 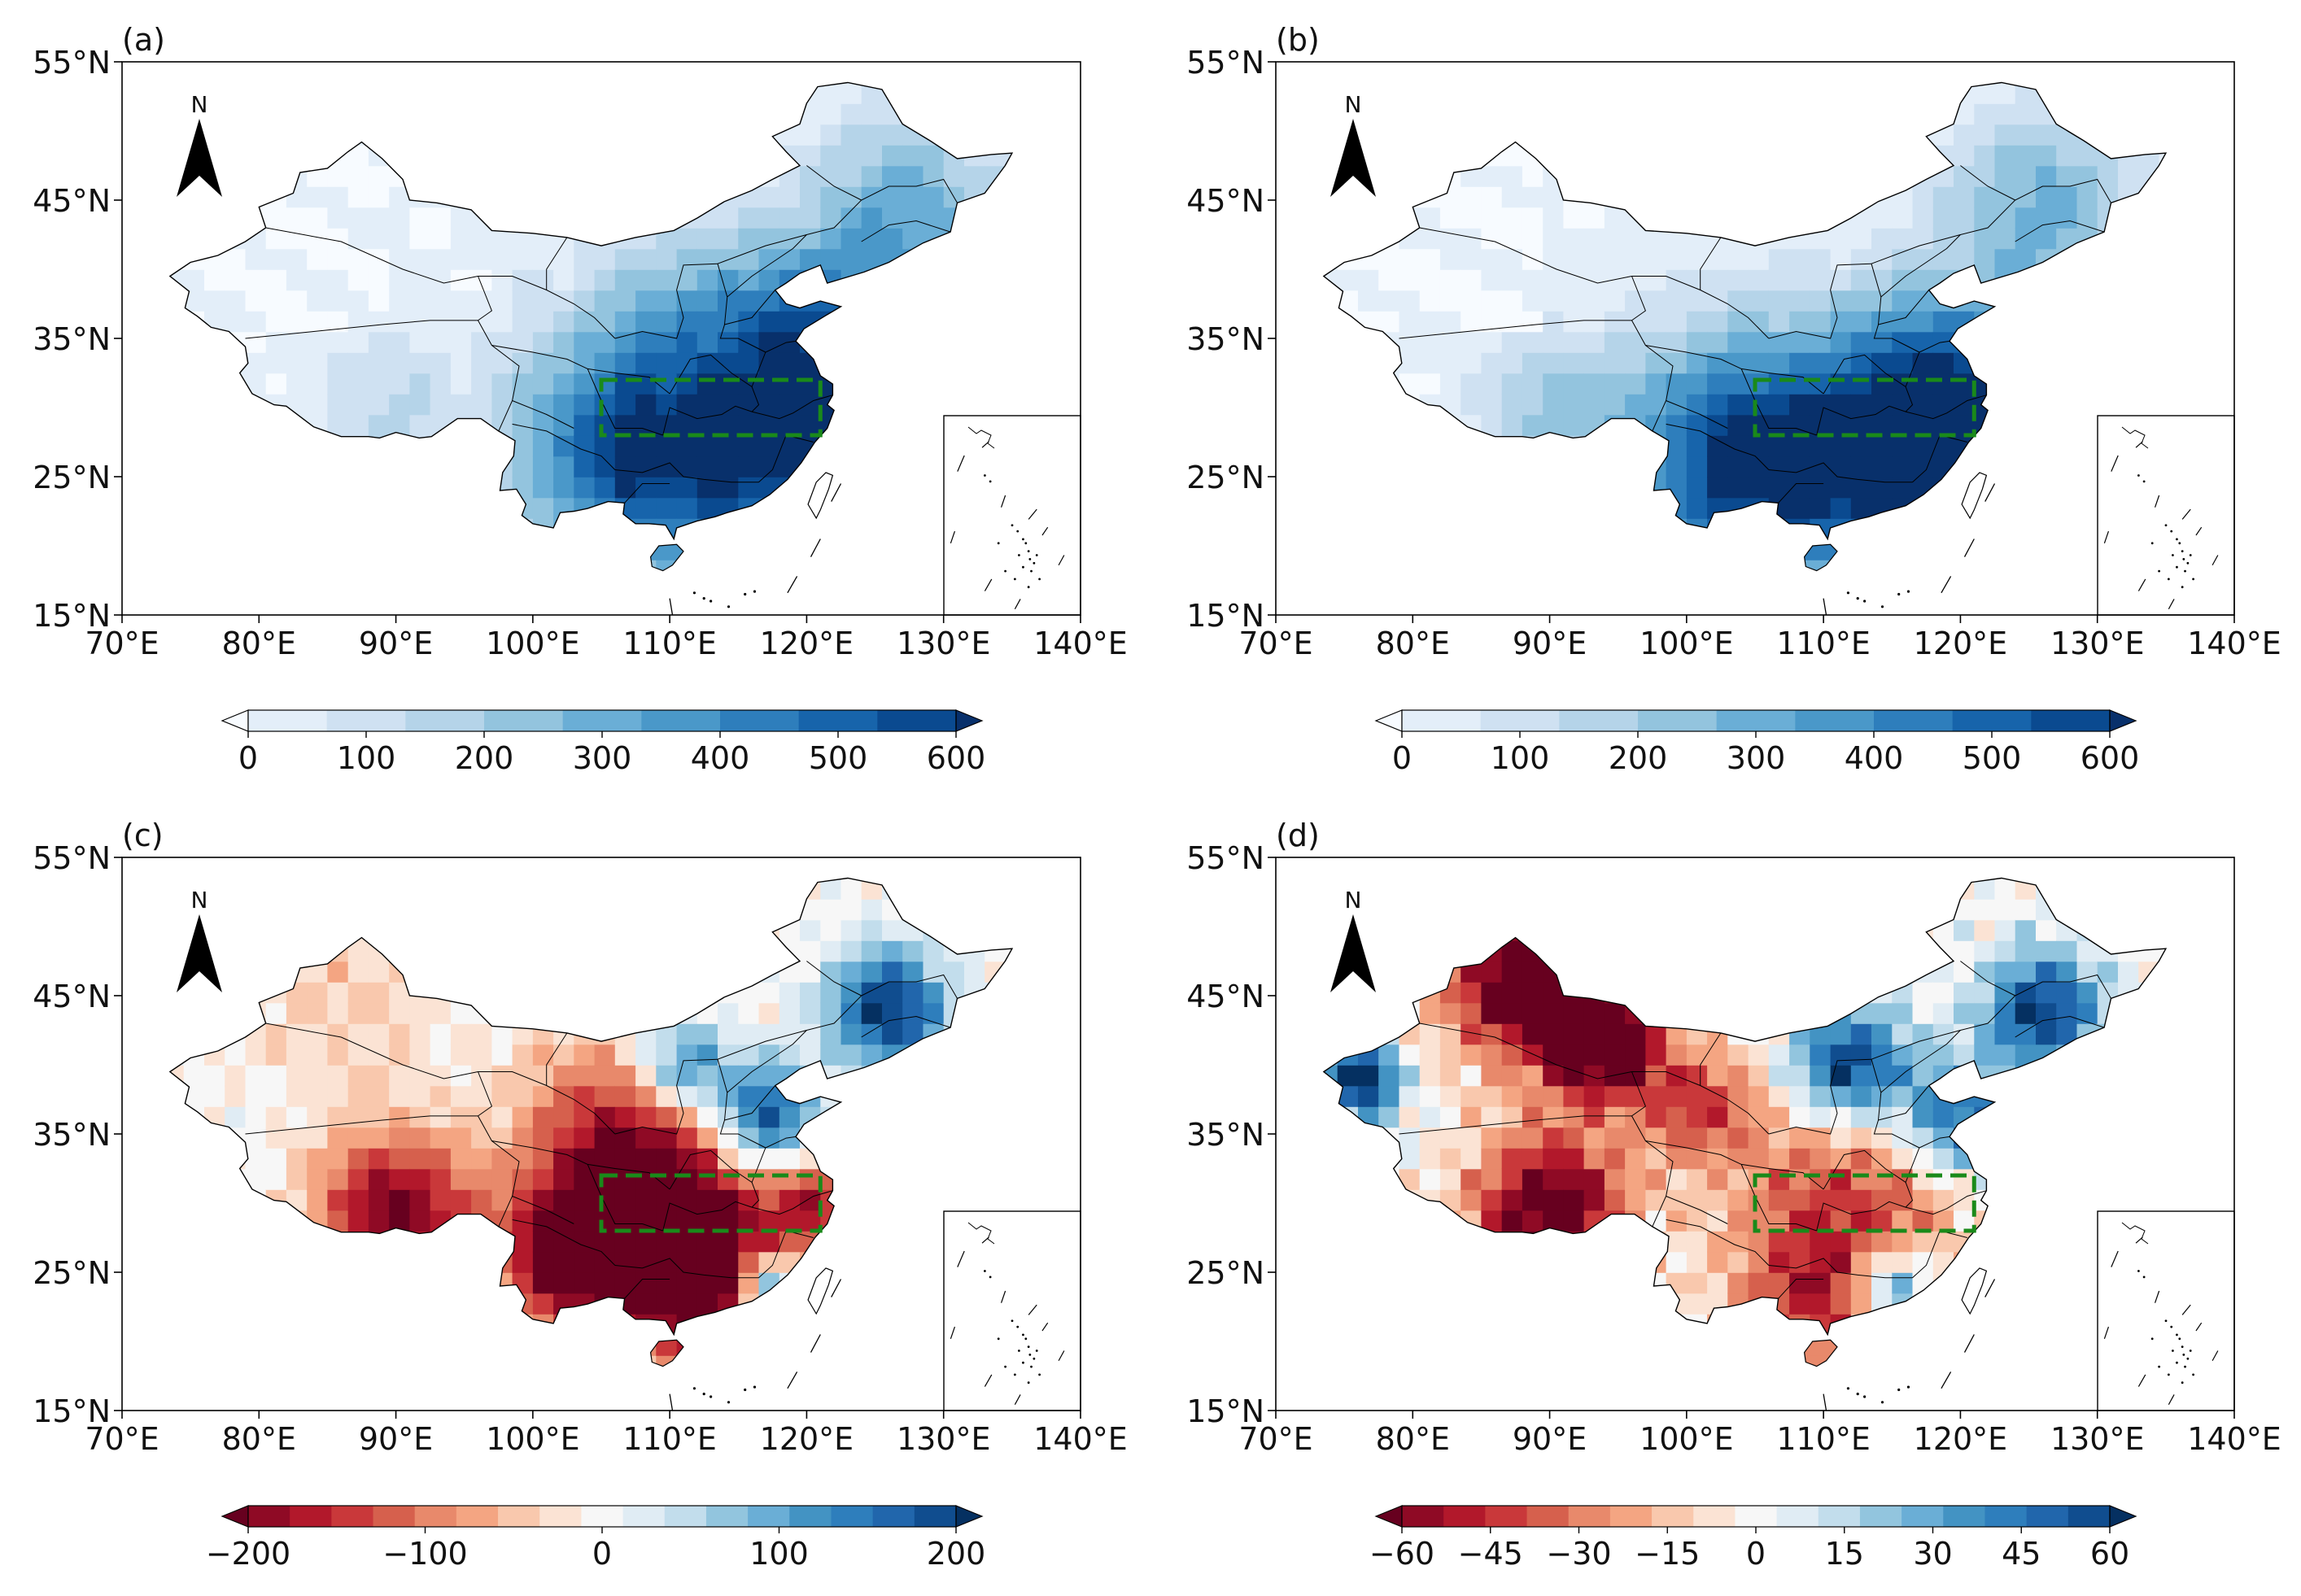 What do you see at coordinates (1490, 1554) in the screenshot?
I see `colorbar-tick-label: −45` at bounding box center [1490, 1554].